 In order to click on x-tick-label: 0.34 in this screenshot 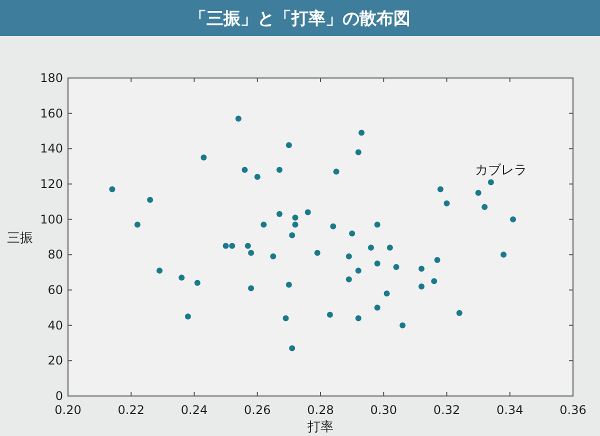, I will do `click(510, 410)`.